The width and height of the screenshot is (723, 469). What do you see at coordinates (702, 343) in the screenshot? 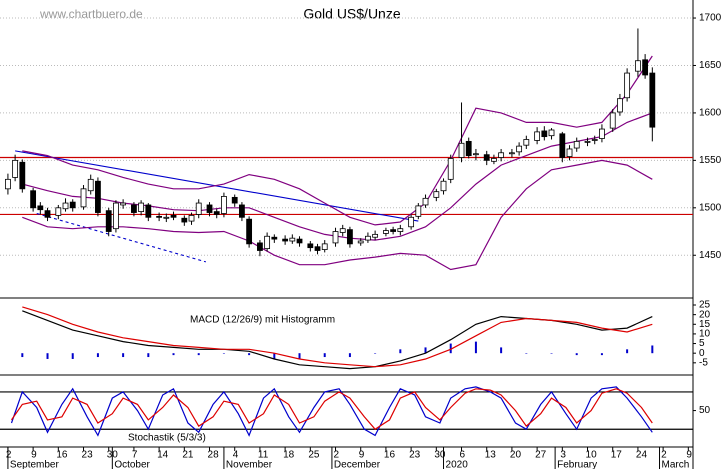
I see `y-tick-label: 5` at bounding box center [702, 343].